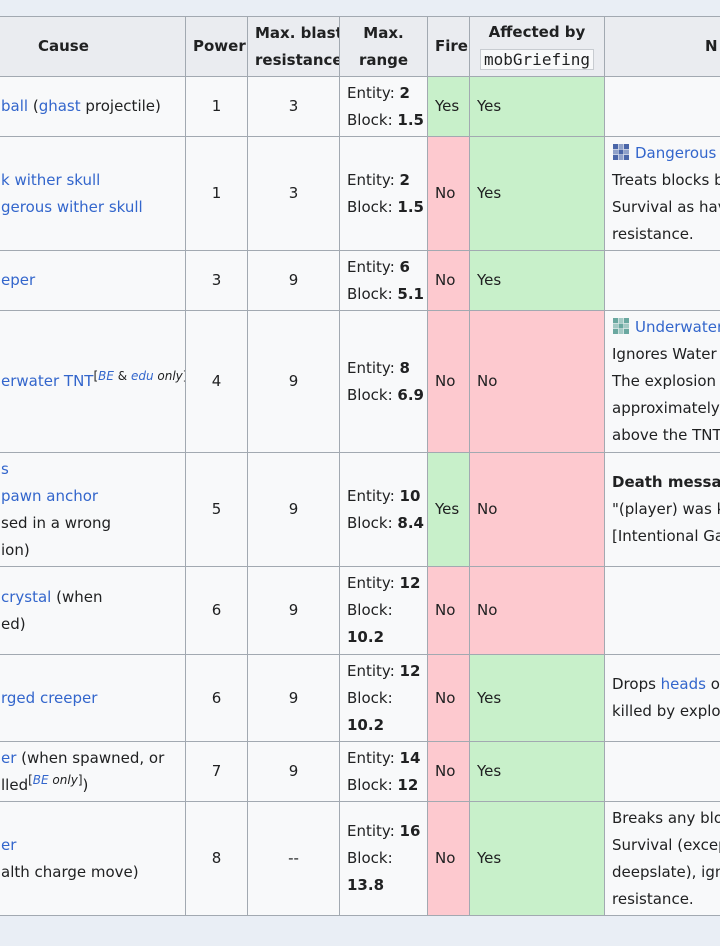 The image size is (720, 946). What do you see at coordinates (666, 408) in the screenshot?
I see `cell-line: approximately` at bounding box center [666, 408].